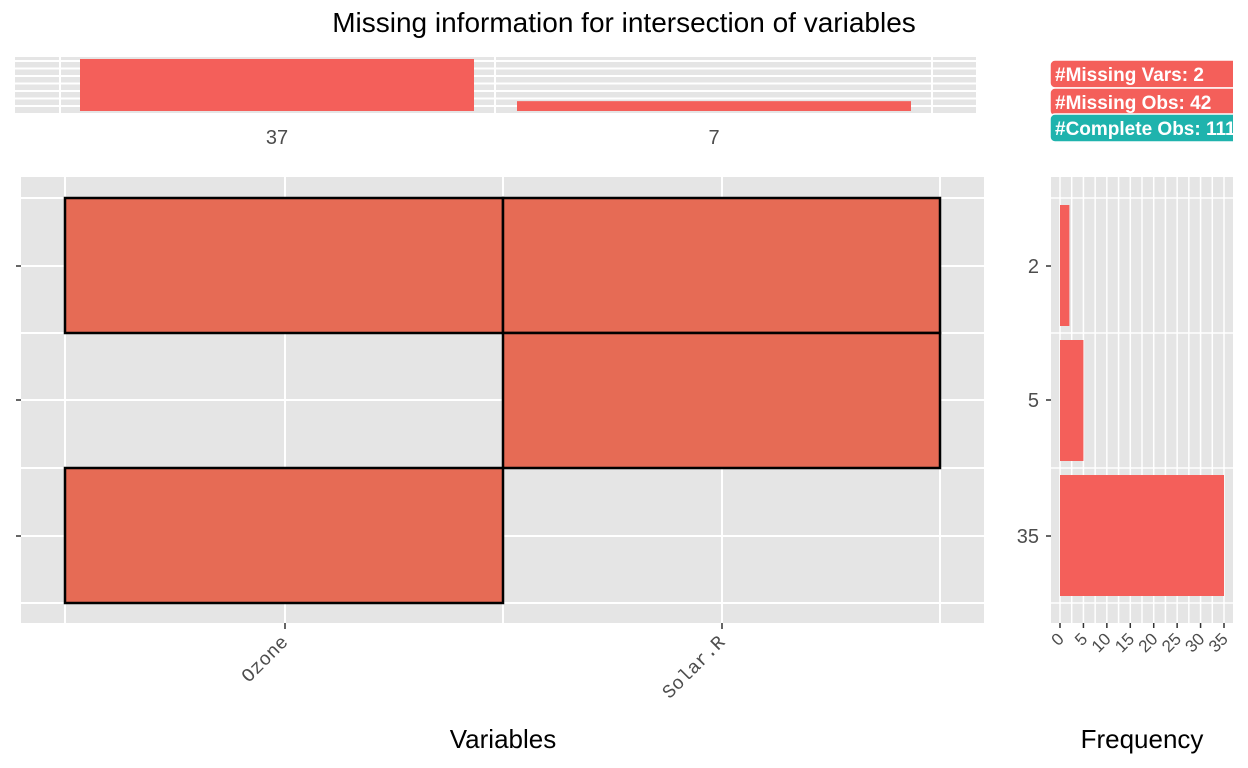  I want to click on x-tick-label: Ozone, so click(265, 660).